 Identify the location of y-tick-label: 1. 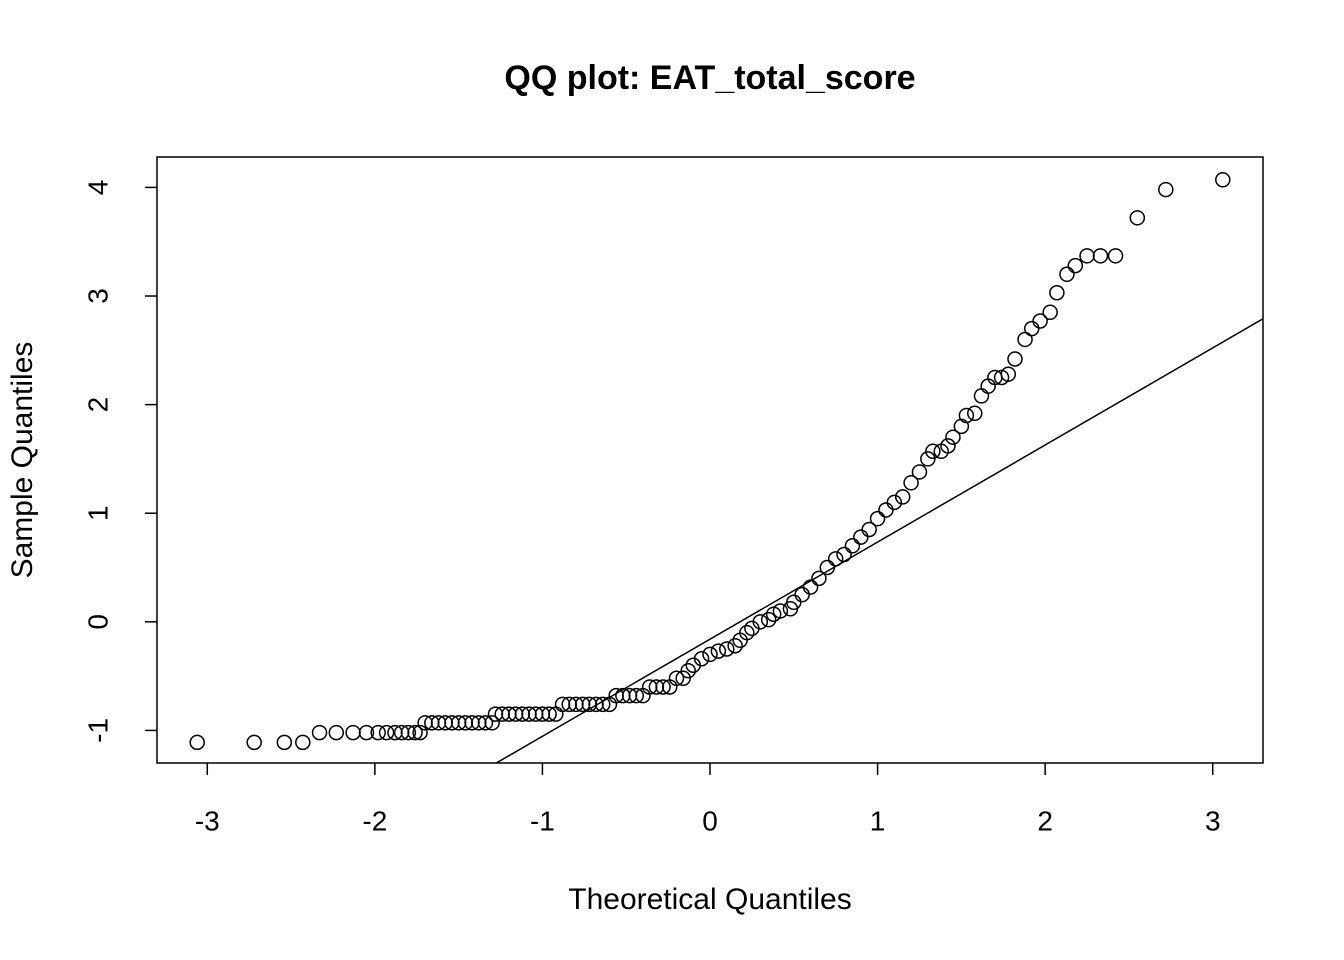
(97, 513).